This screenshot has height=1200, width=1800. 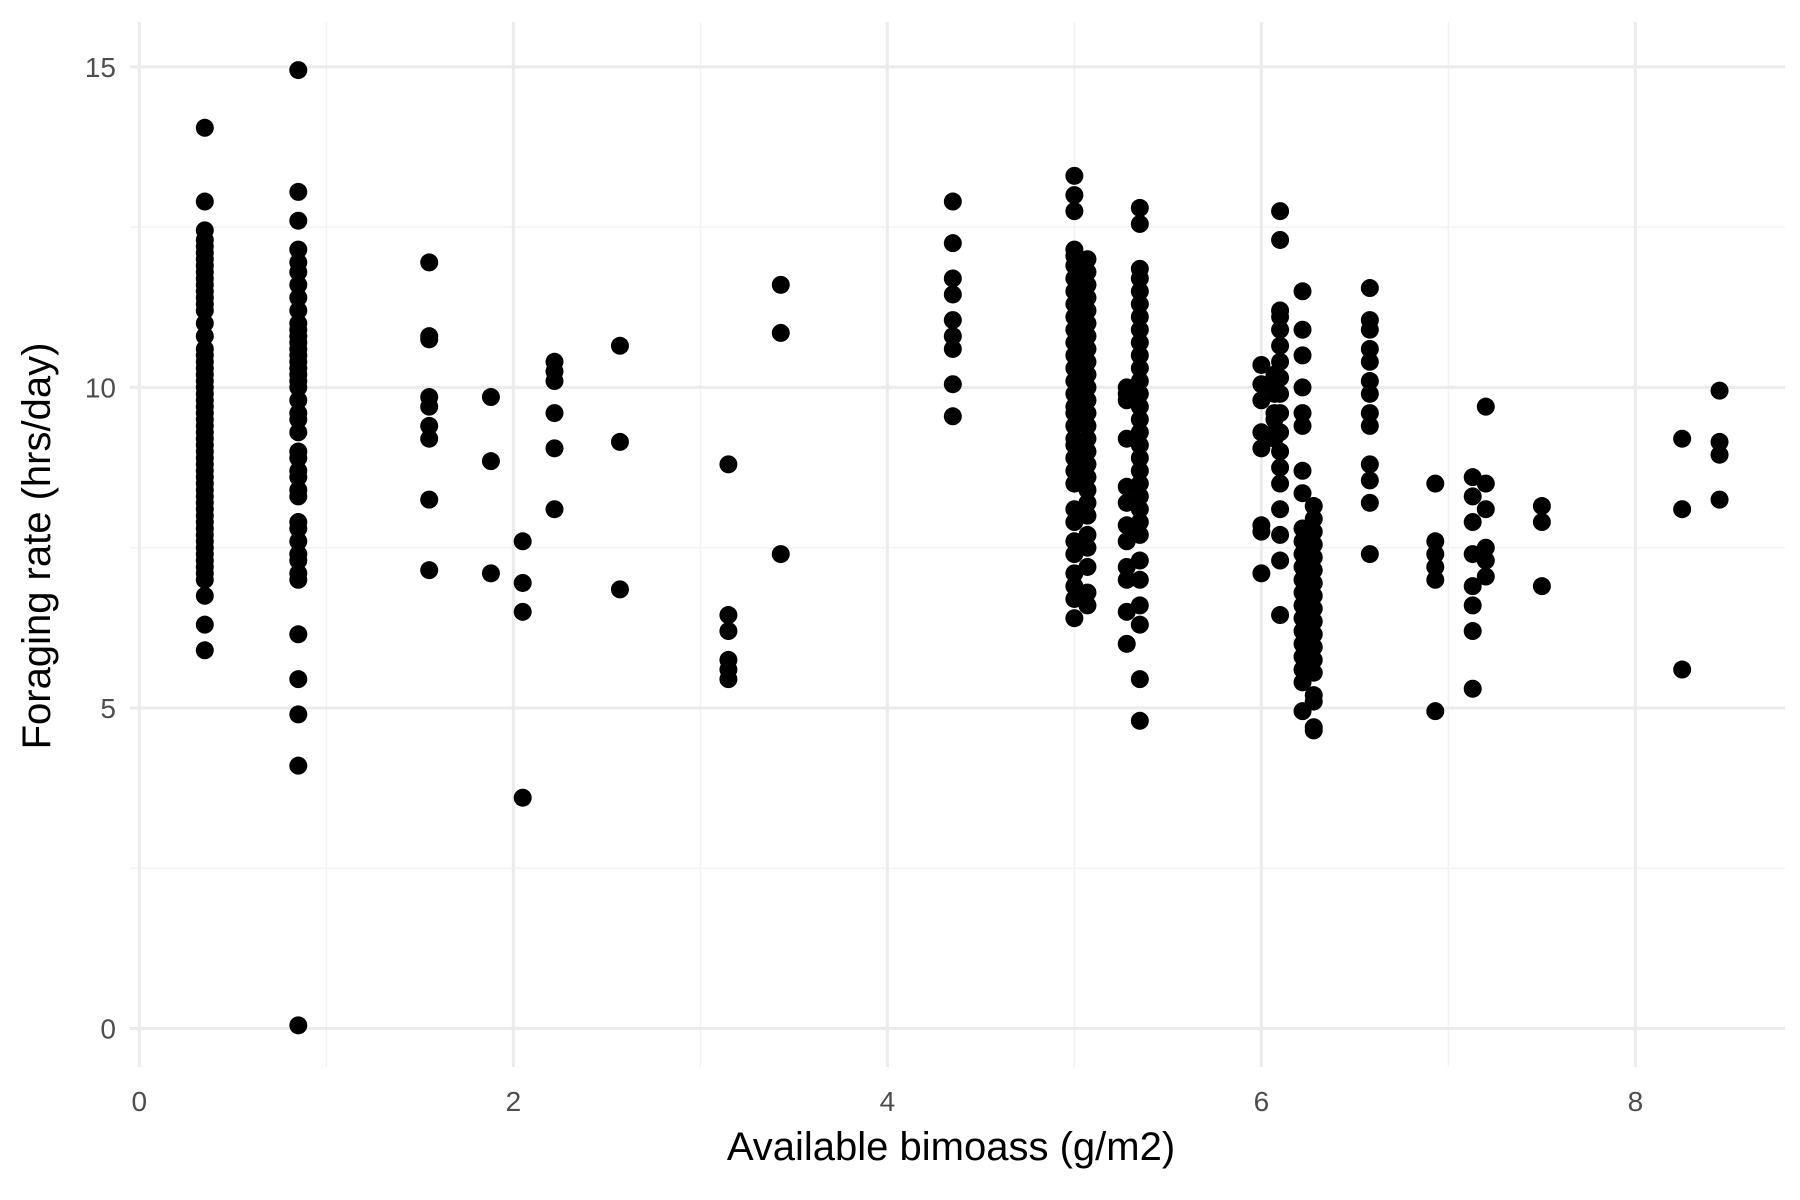 I want to click on y-tick-label: 5, so click(x=108, y=708).